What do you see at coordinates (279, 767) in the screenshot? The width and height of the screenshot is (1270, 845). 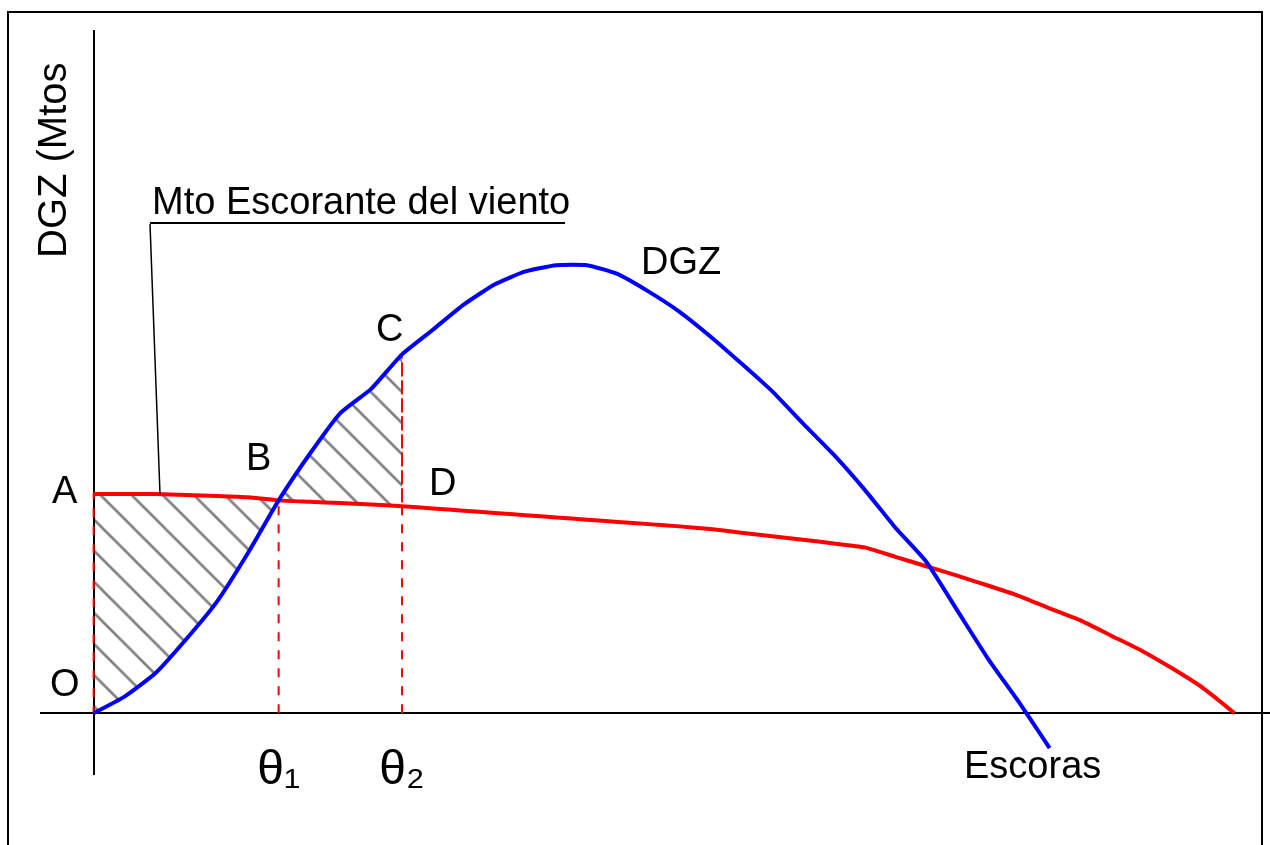 I see `x-tick-label: θ₁` at bounding box center [279, 767].